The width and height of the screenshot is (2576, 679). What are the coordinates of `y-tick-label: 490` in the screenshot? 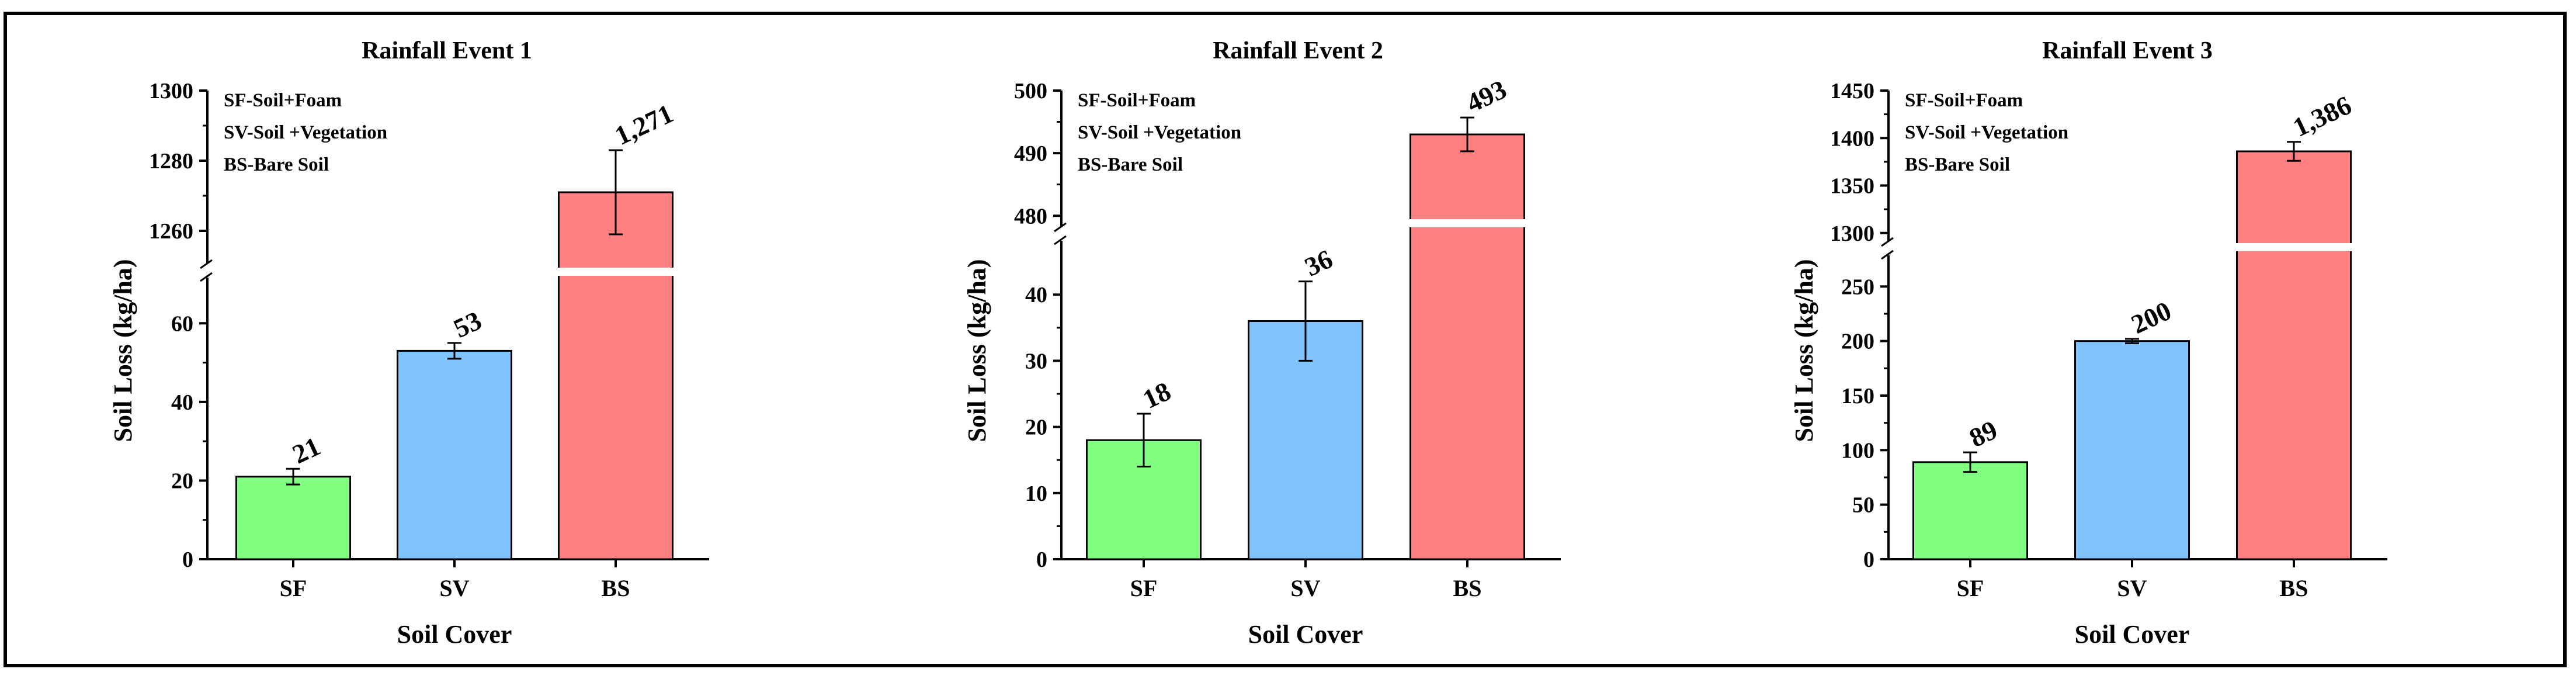 It's located at (1030, 154).